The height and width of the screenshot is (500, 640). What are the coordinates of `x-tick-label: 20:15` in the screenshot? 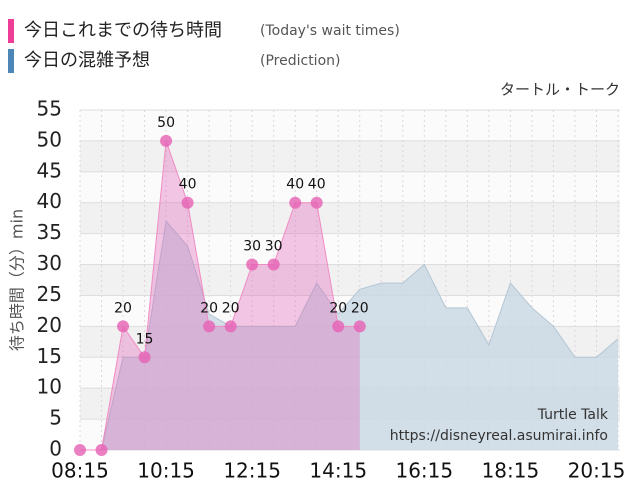 It's located at (597, 471).